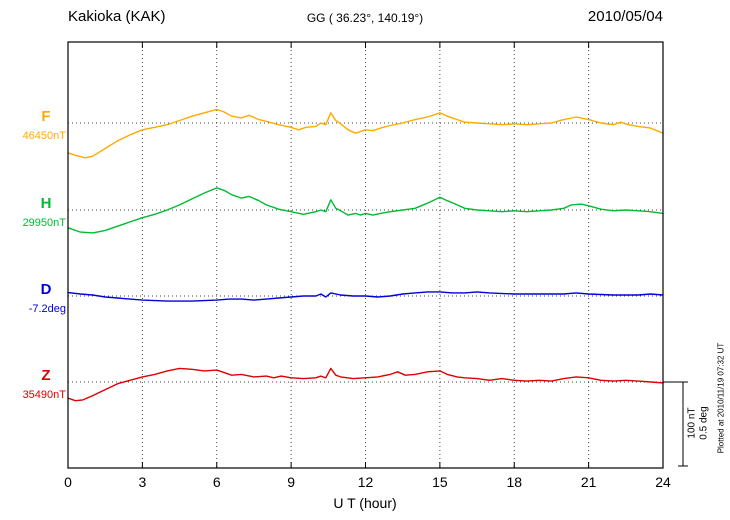  Describe the element at coordinates (216, 482) in the screenshot. I see `x-tick-label: 6` at that location.